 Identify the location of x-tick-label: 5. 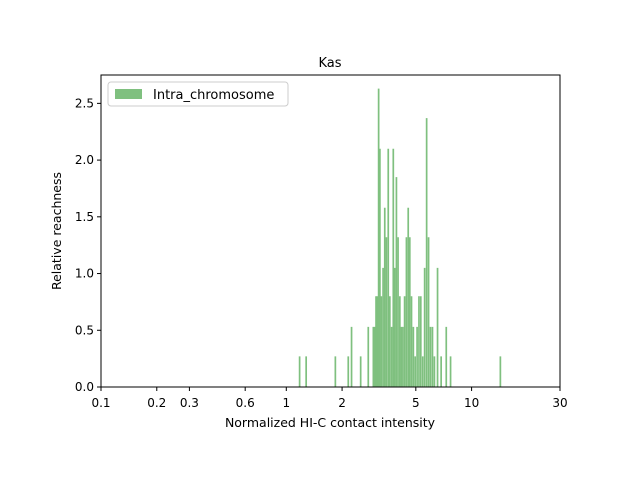
(416, 403).